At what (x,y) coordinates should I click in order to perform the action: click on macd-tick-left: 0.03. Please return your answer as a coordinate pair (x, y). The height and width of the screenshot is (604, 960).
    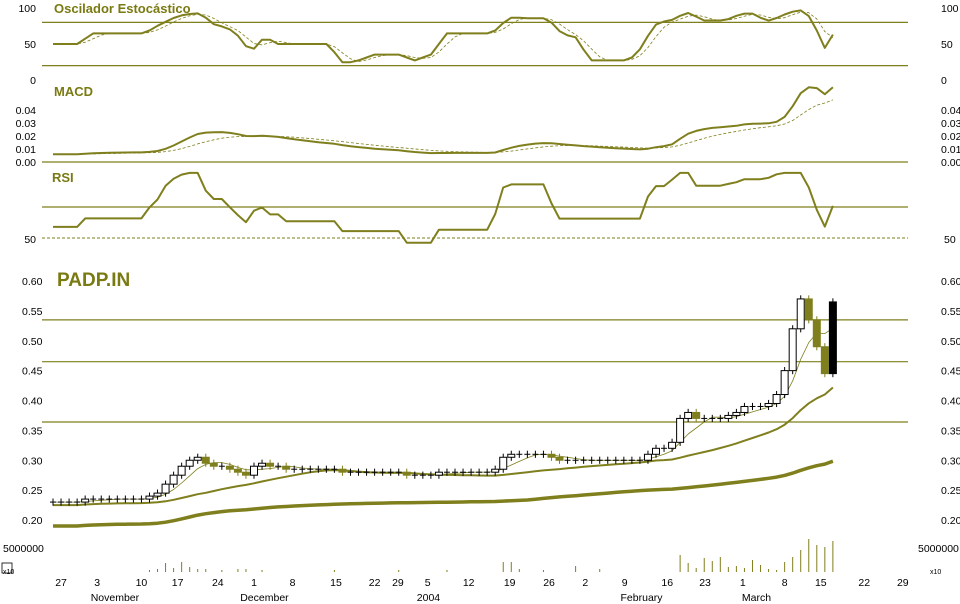
    Looking at the image, I should click on (26, 124).